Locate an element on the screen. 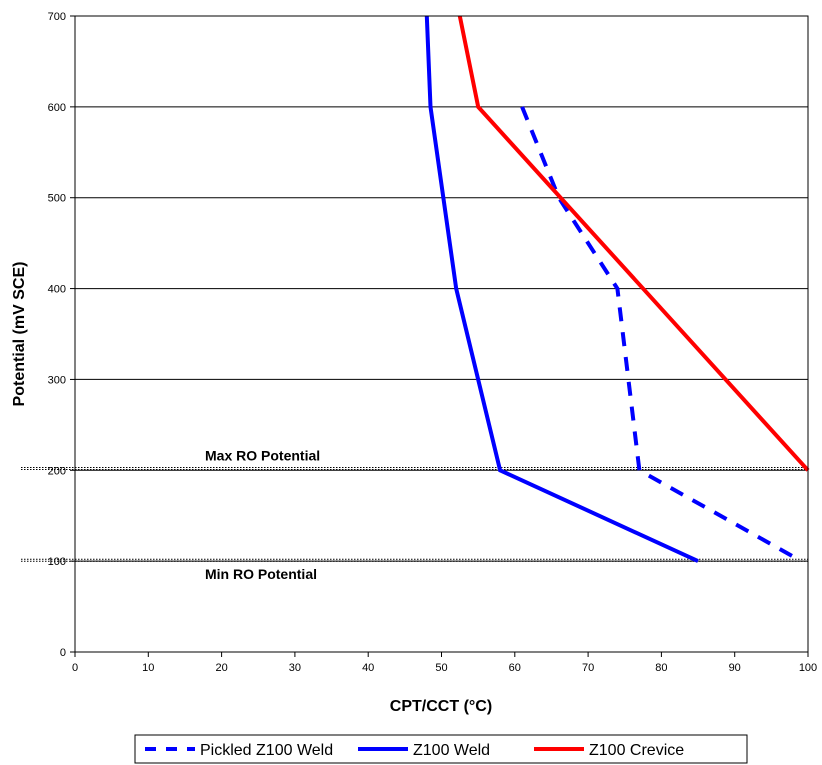 This screenshot has height=765, width=822. legend-box is located at coordinates (441, 749).